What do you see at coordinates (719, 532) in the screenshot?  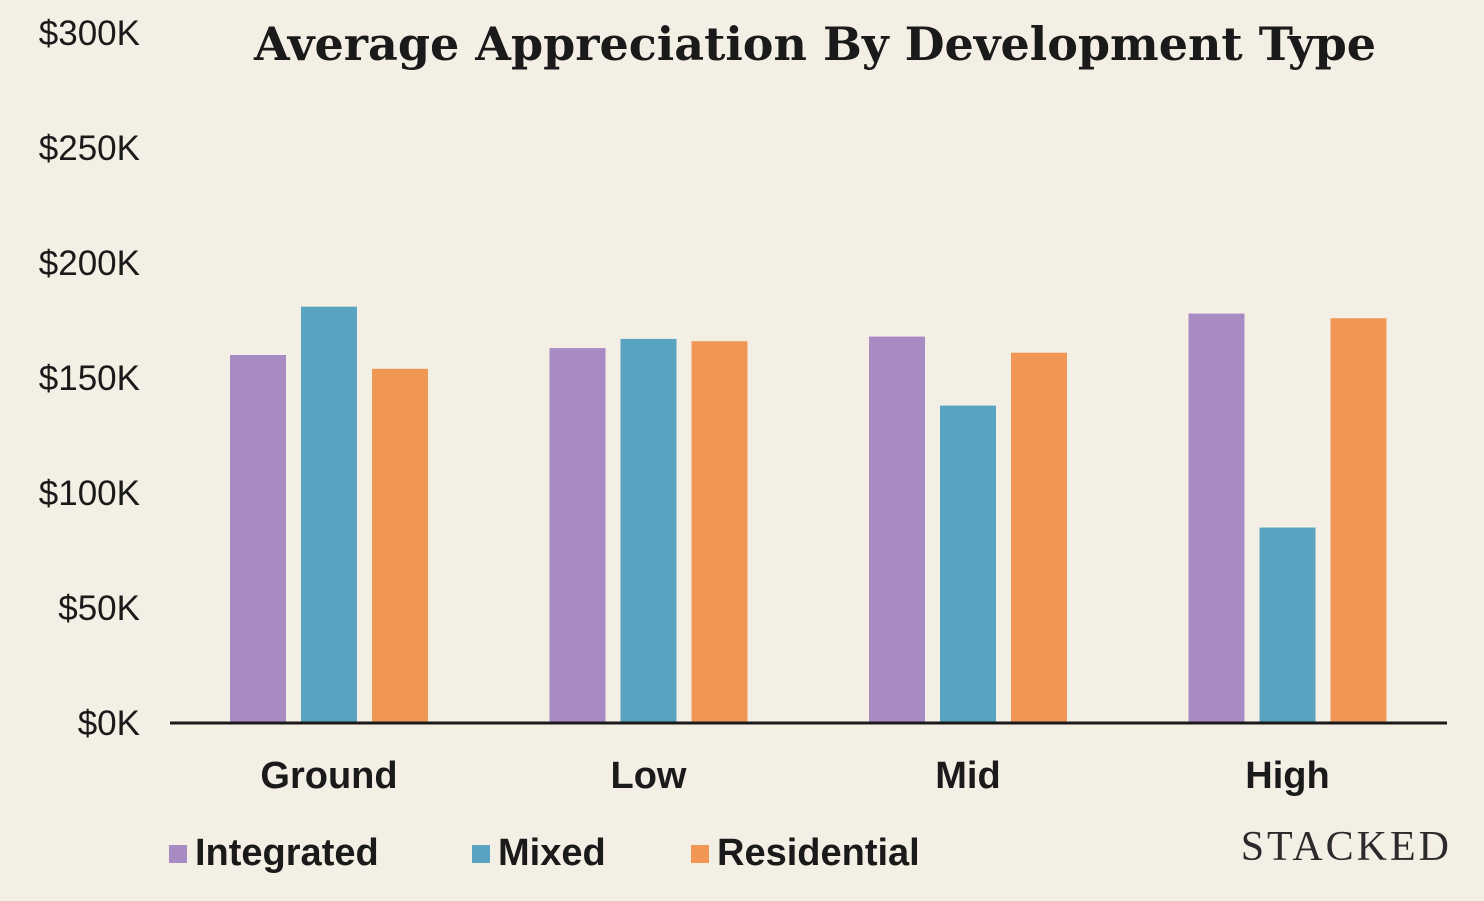 I see `bar-residential-low` at bounding box center [719, 532].